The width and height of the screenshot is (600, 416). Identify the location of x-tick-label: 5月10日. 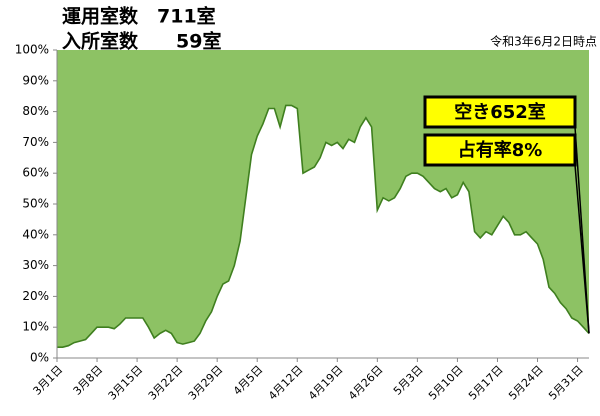
(446, 383).